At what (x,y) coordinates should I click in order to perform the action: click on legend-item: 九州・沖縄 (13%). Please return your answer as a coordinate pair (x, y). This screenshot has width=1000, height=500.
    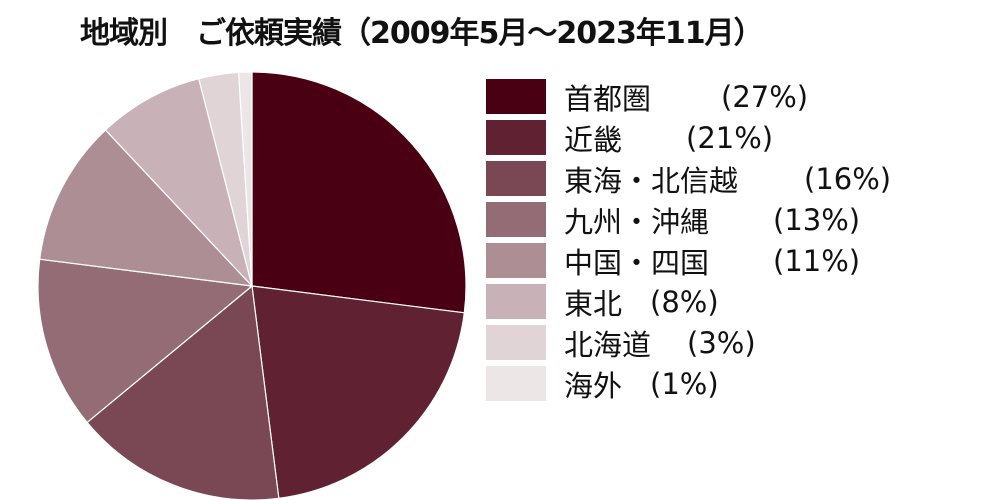
    Looking at the image, I should click on (688, 219).